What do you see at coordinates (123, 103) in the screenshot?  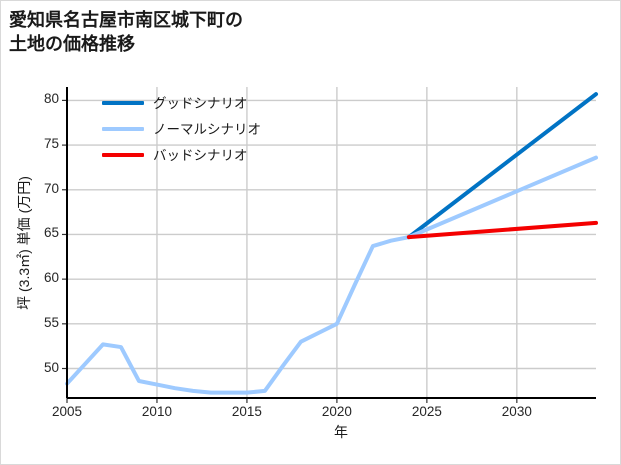 I see `legend-swatch-good` at bounding box center [123, 103].